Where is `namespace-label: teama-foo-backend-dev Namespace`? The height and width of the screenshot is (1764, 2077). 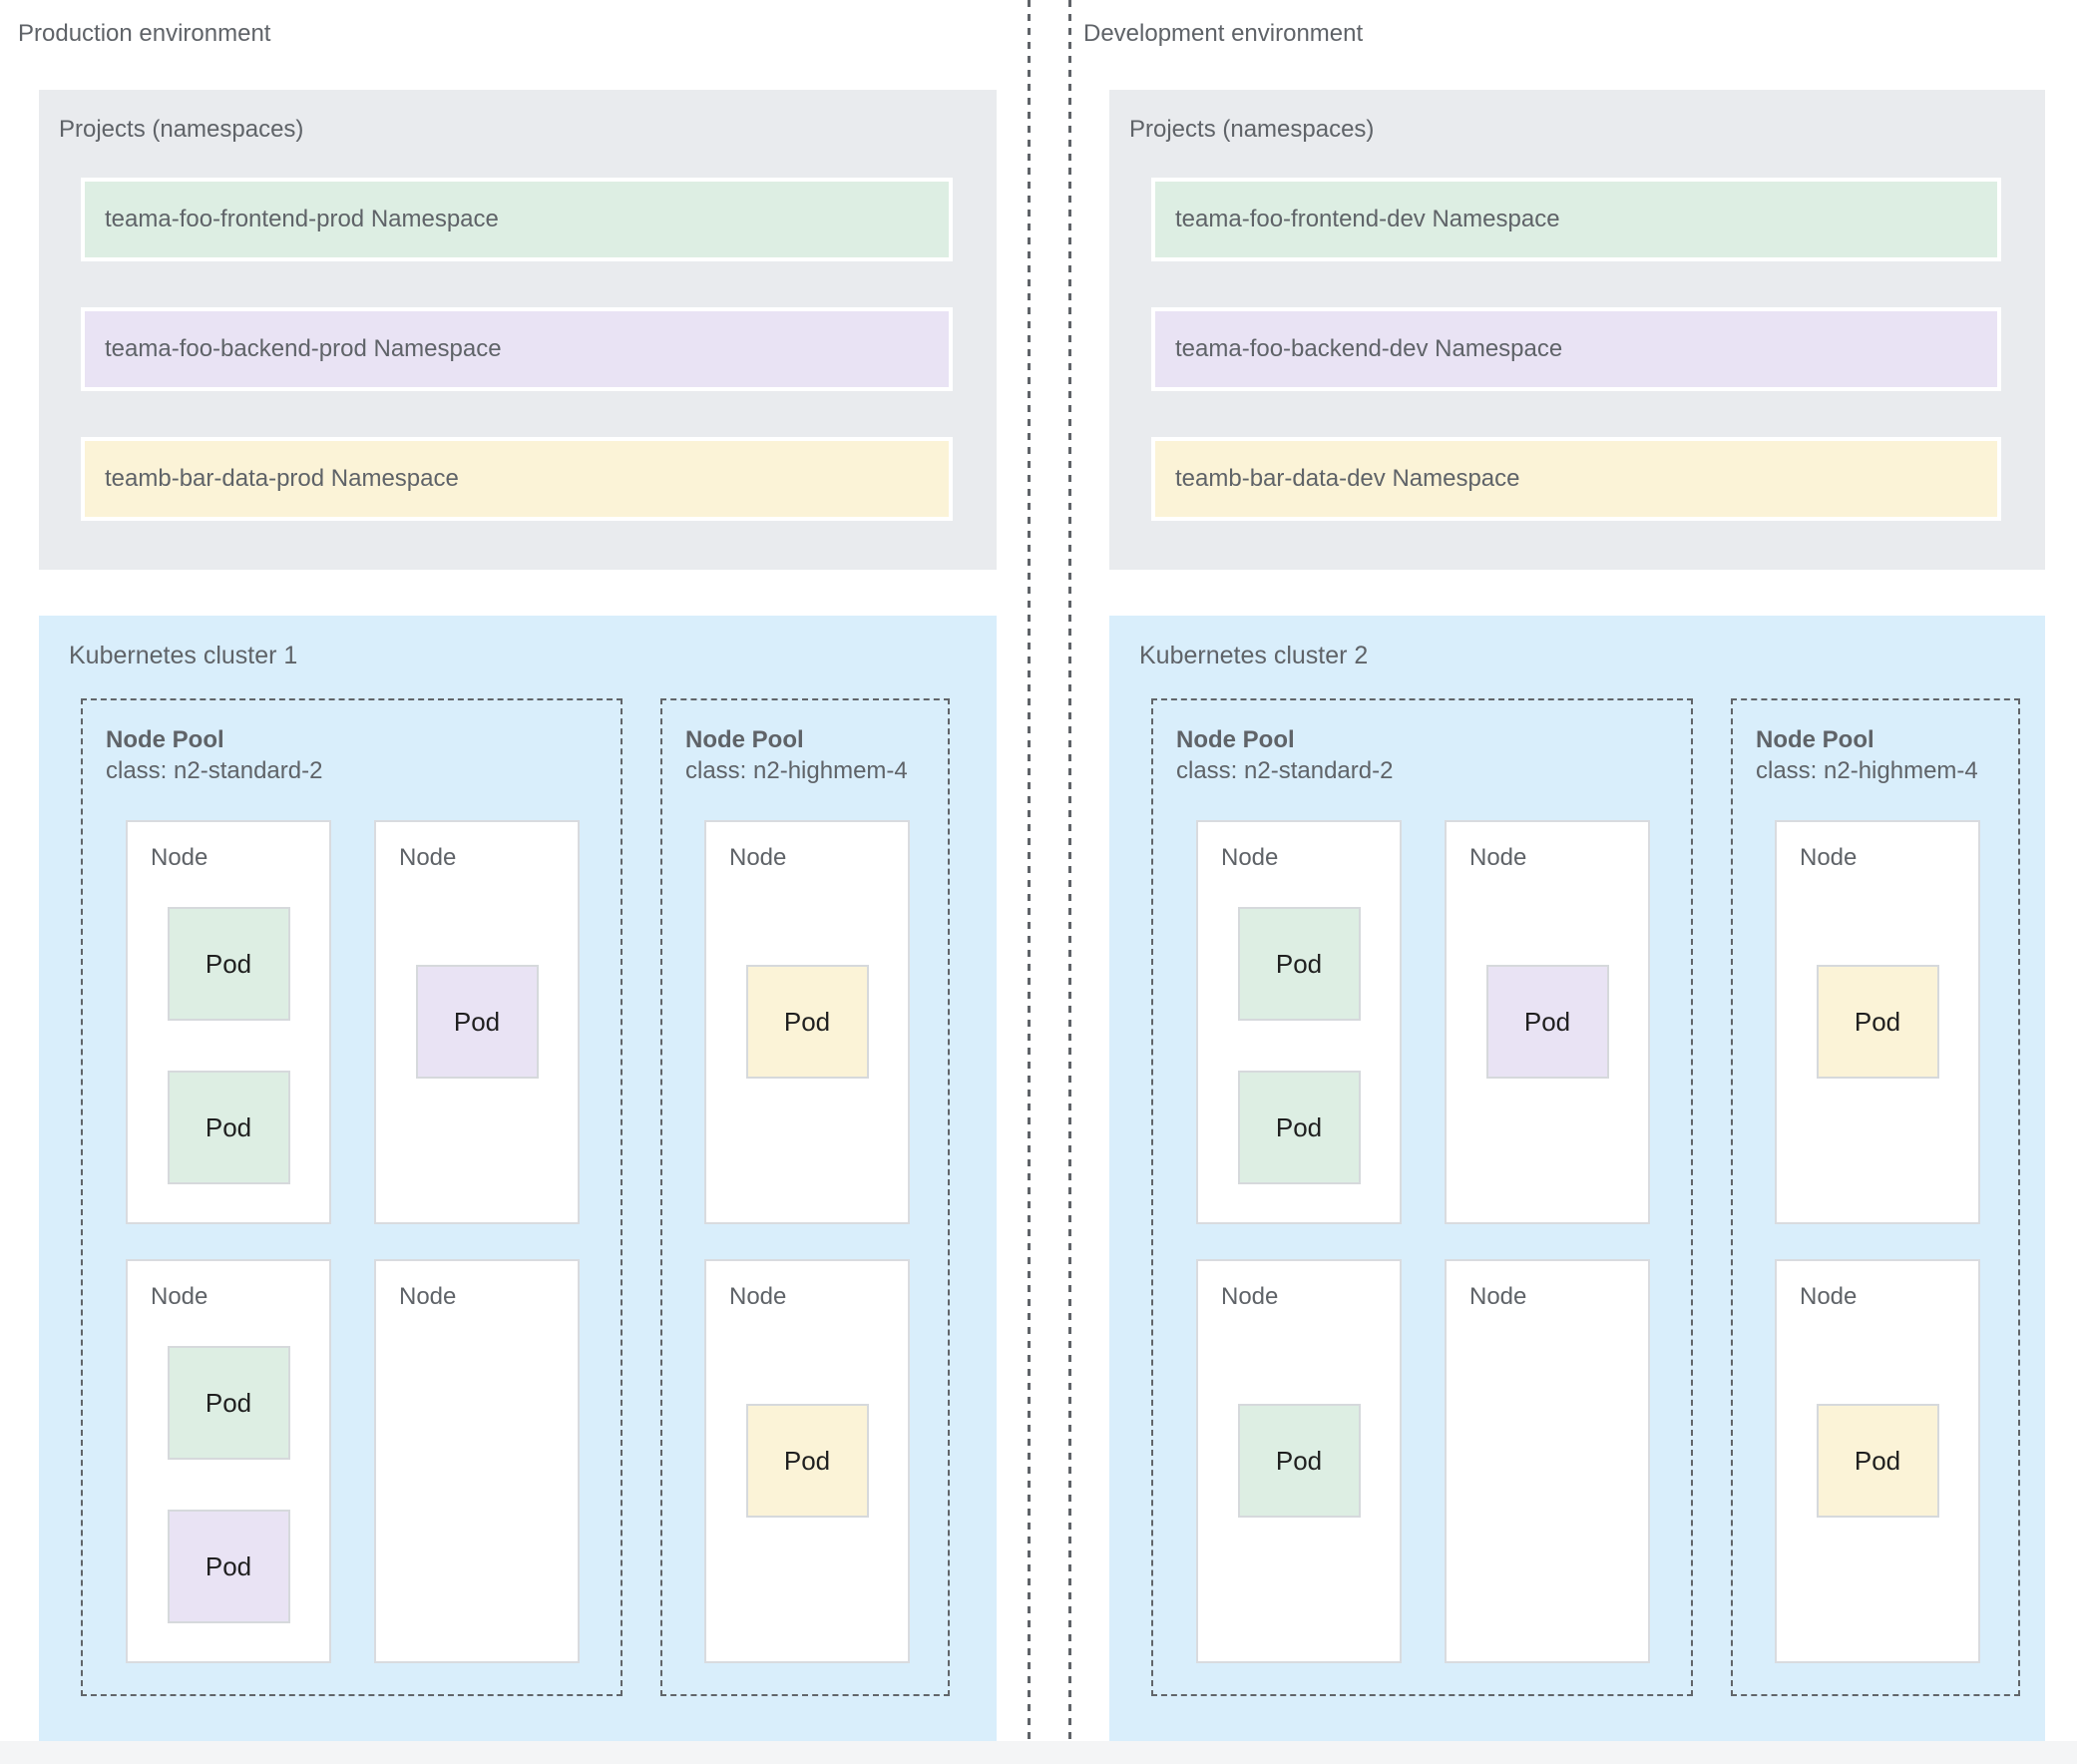
namespace-label: teama-foo-backend-dev Namespace is located at coordinates (1369, 348).